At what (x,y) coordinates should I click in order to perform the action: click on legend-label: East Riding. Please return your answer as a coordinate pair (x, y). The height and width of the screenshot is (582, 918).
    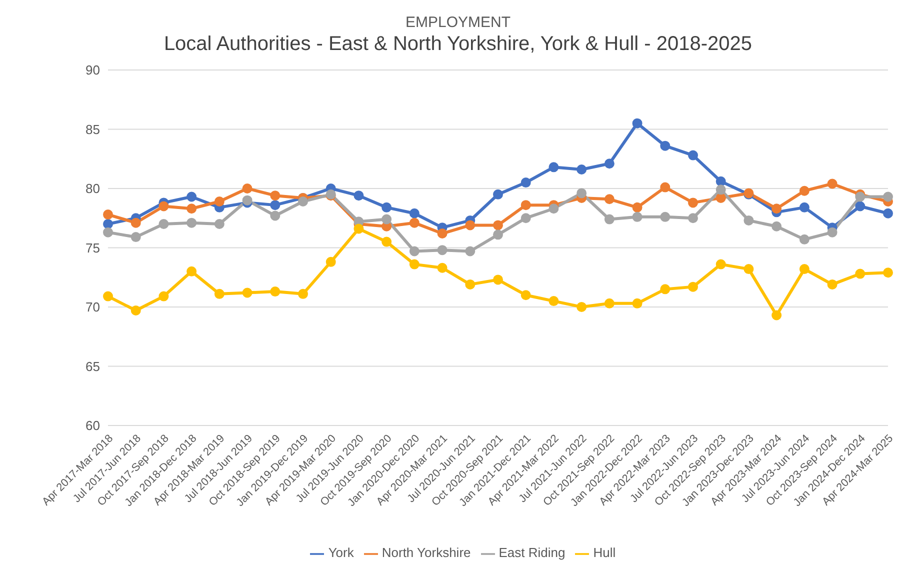
    Looking at the image, I should click on (532, 552).